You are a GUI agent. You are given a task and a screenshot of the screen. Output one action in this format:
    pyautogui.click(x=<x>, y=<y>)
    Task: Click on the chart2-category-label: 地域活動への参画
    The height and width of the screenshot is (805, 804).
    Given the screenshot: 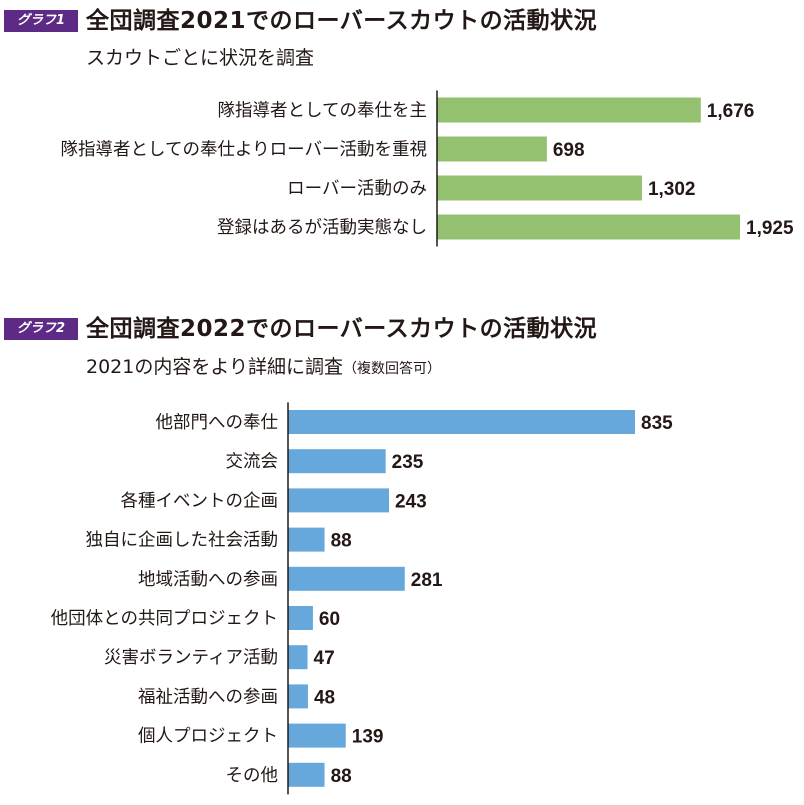 What is the action you would take?
    pyautogui.click(x=208, y=580)
    